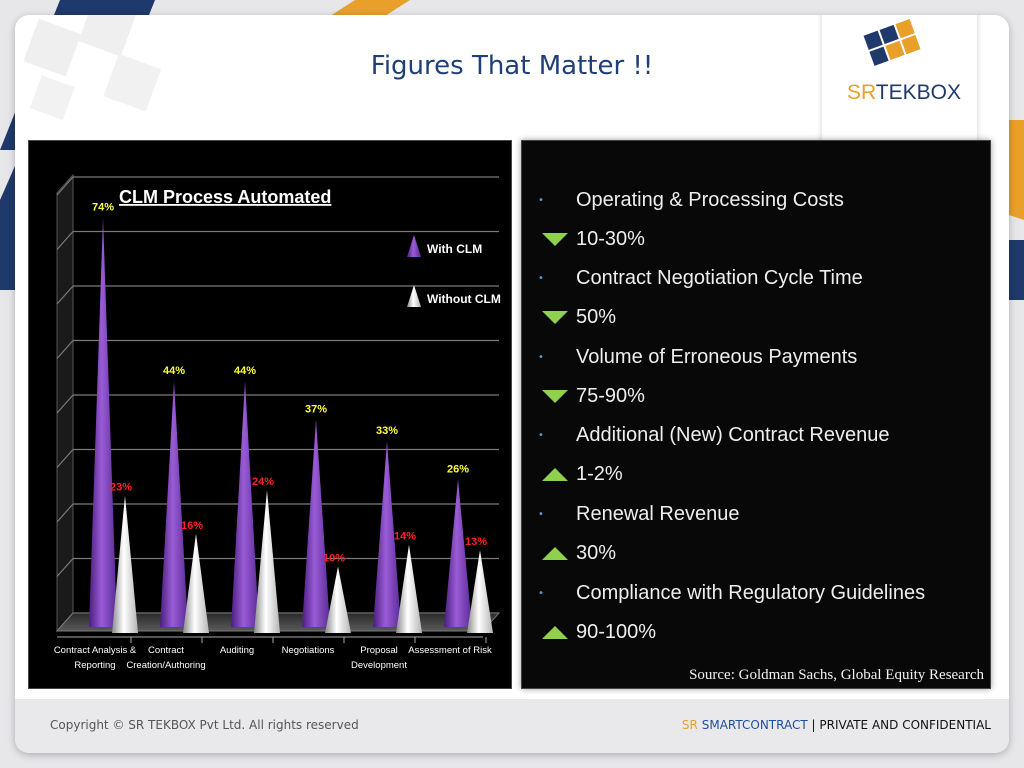  What do you see at coordinates (610, 395) in the screenshot?
I see `stat-change-value: 75-90%` at bounding box center [610, 395].